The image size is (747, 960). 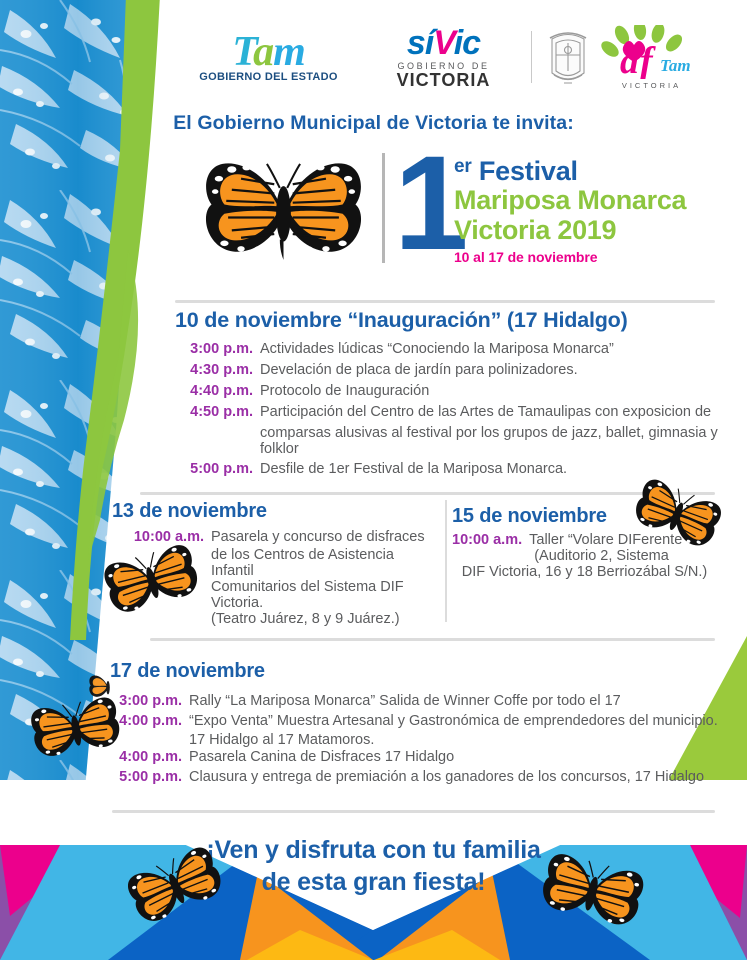 I want to click on divider-top, so click(x=445, y=301).